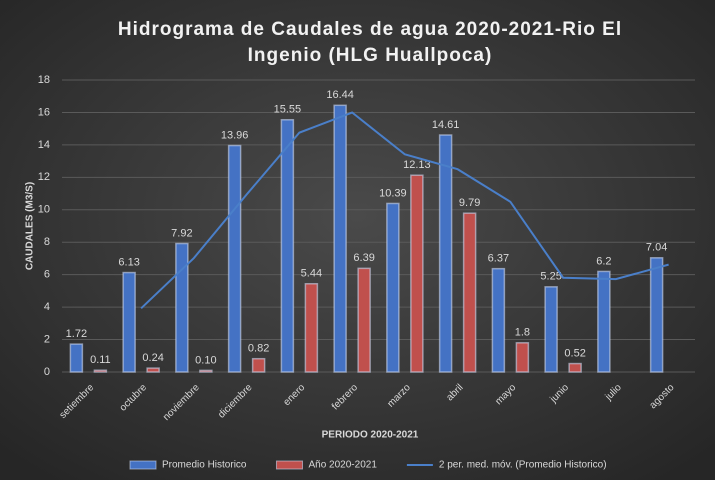 The width and height of the screenshot is (715, 480). Describe the element at coordinates (363, 258) in the screenshot. I see `data-label: 6.39` at that location.